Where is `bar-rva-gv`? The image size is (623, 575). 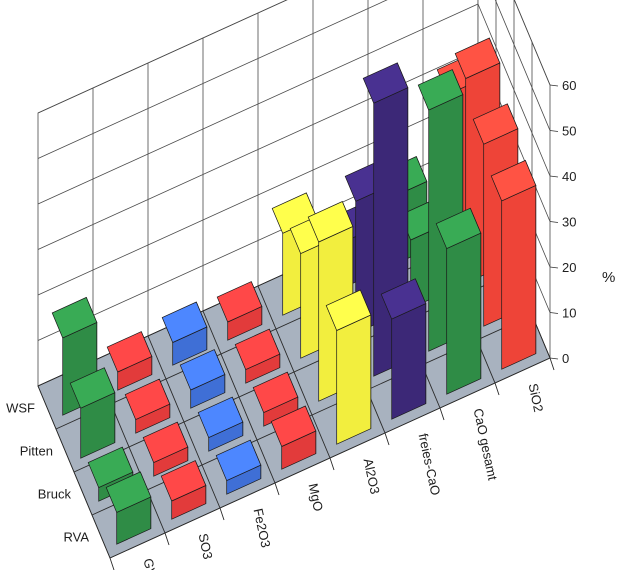 bar-rva-gv is located at coordinates (128, 508).